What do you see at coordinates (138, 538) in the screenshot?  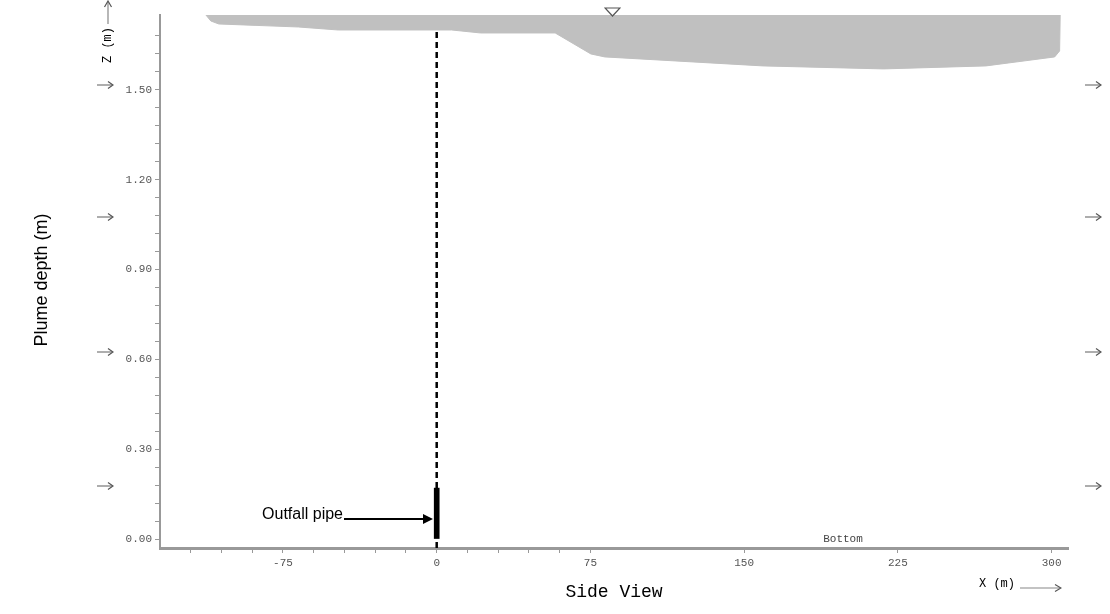 I see `y-tick-label: 0.00` at bounding box center [138, 538].